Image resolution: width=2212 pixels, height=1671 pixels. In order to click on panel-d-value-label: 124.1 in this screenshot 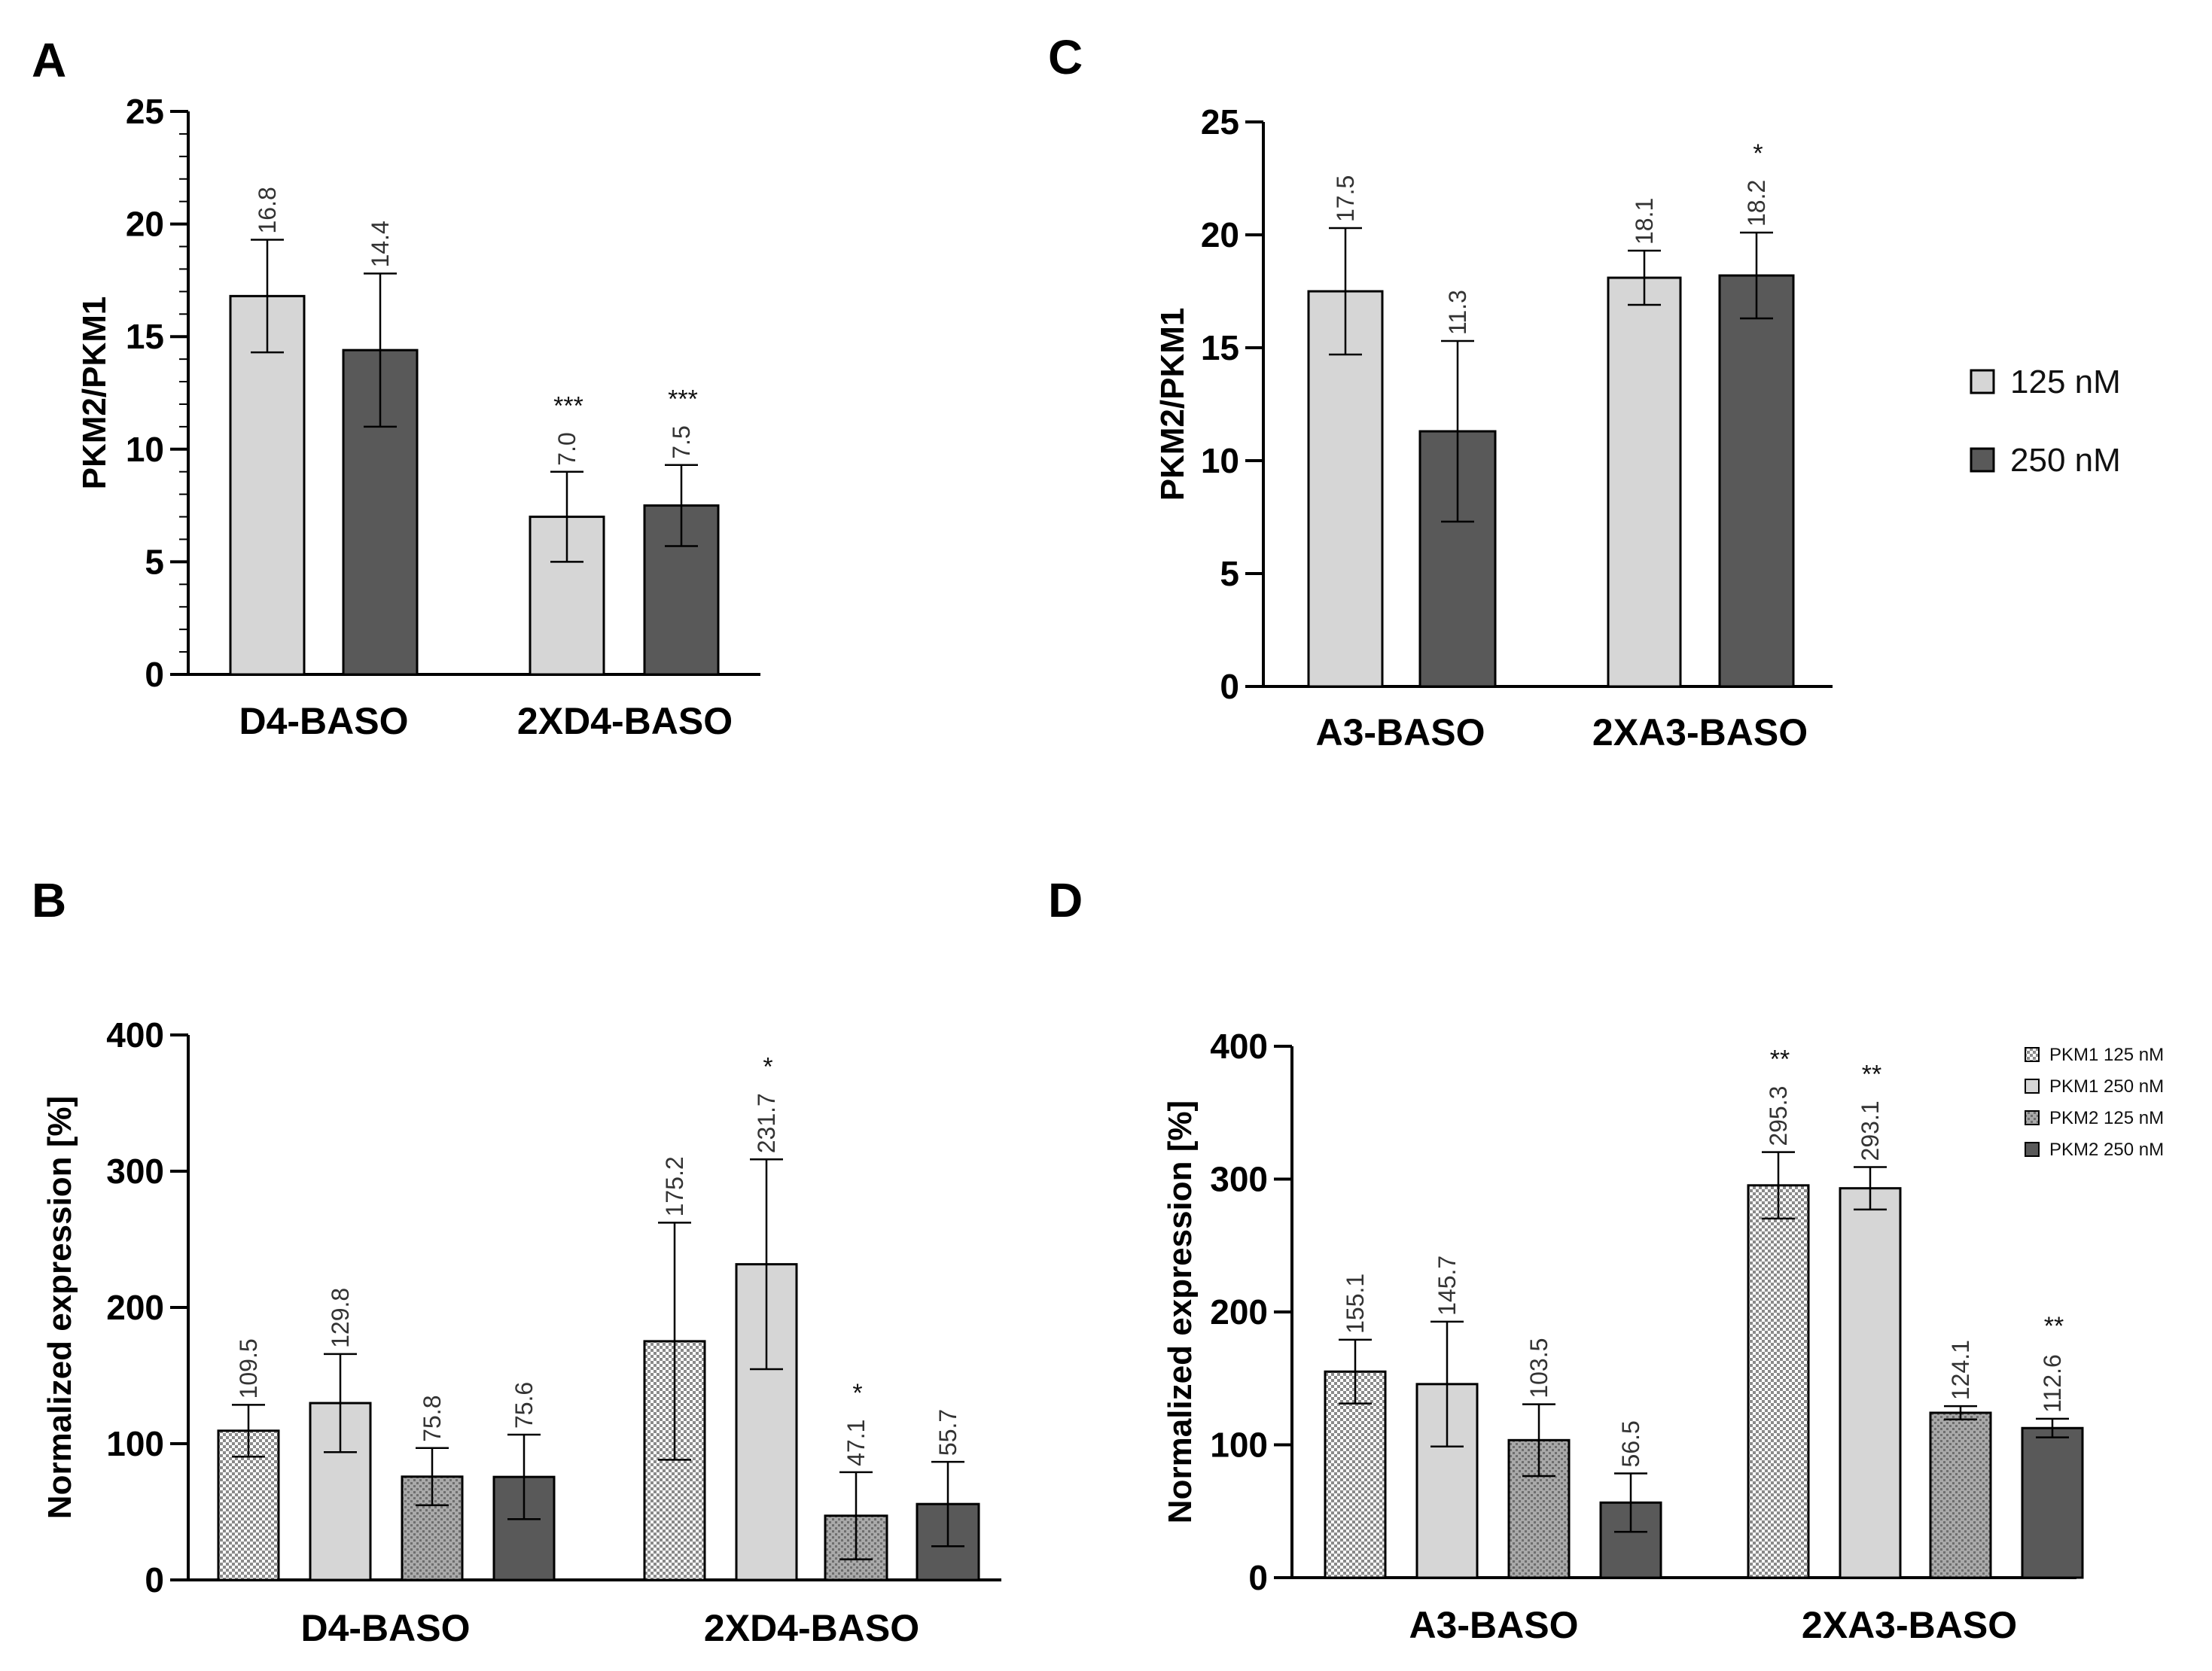, I will do `click(1960, 1370)`.